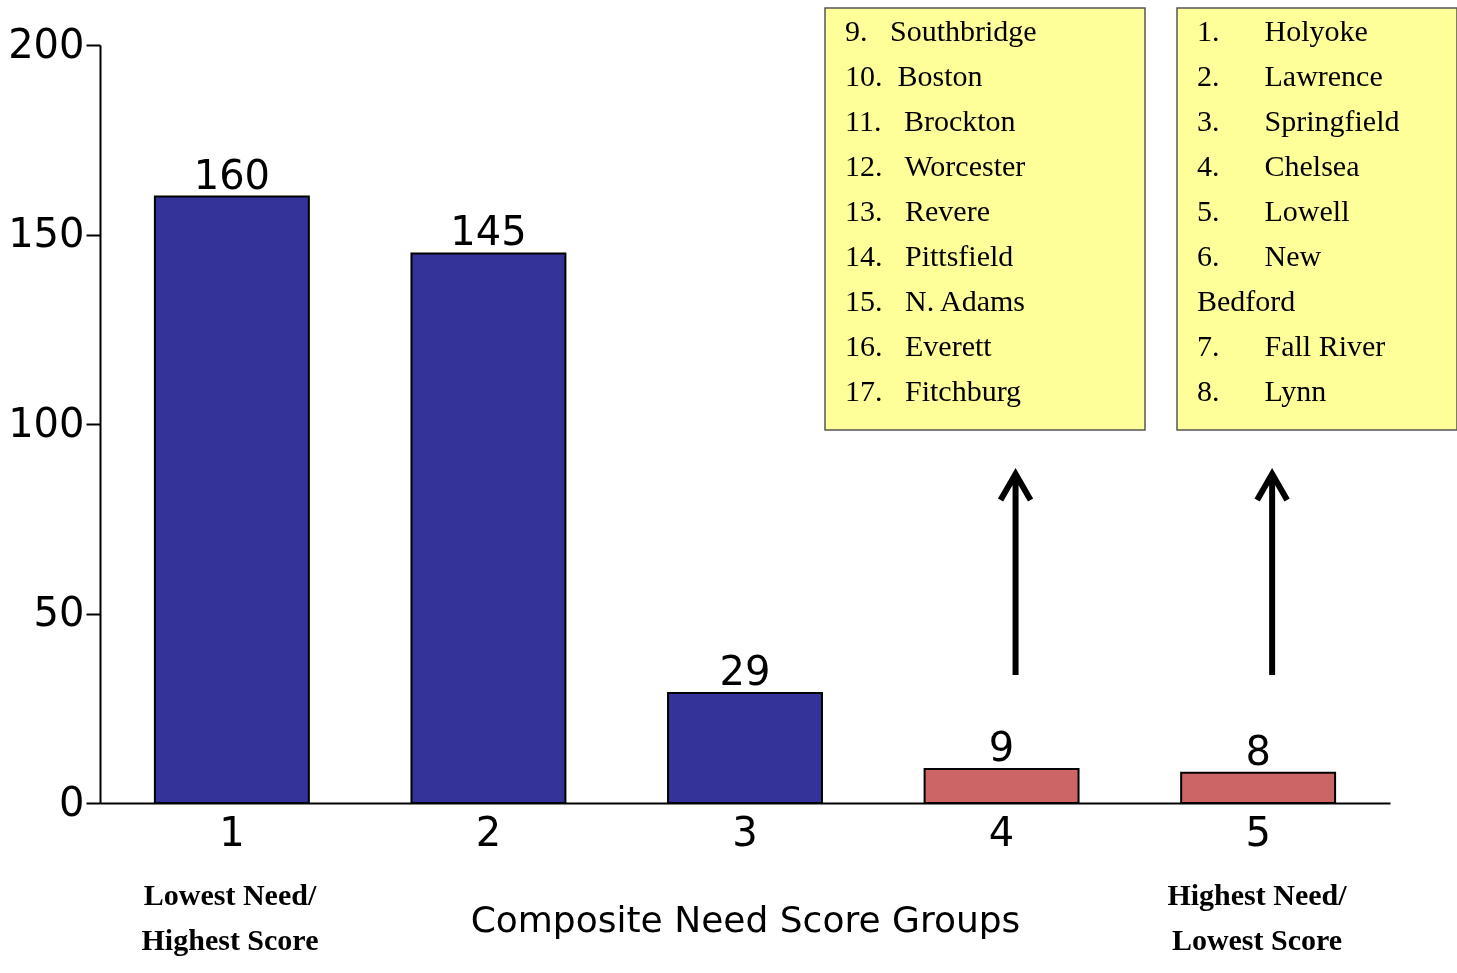 The image size is (1457, 973). I want to click on y-tick-label: 0, so click(72, 801).